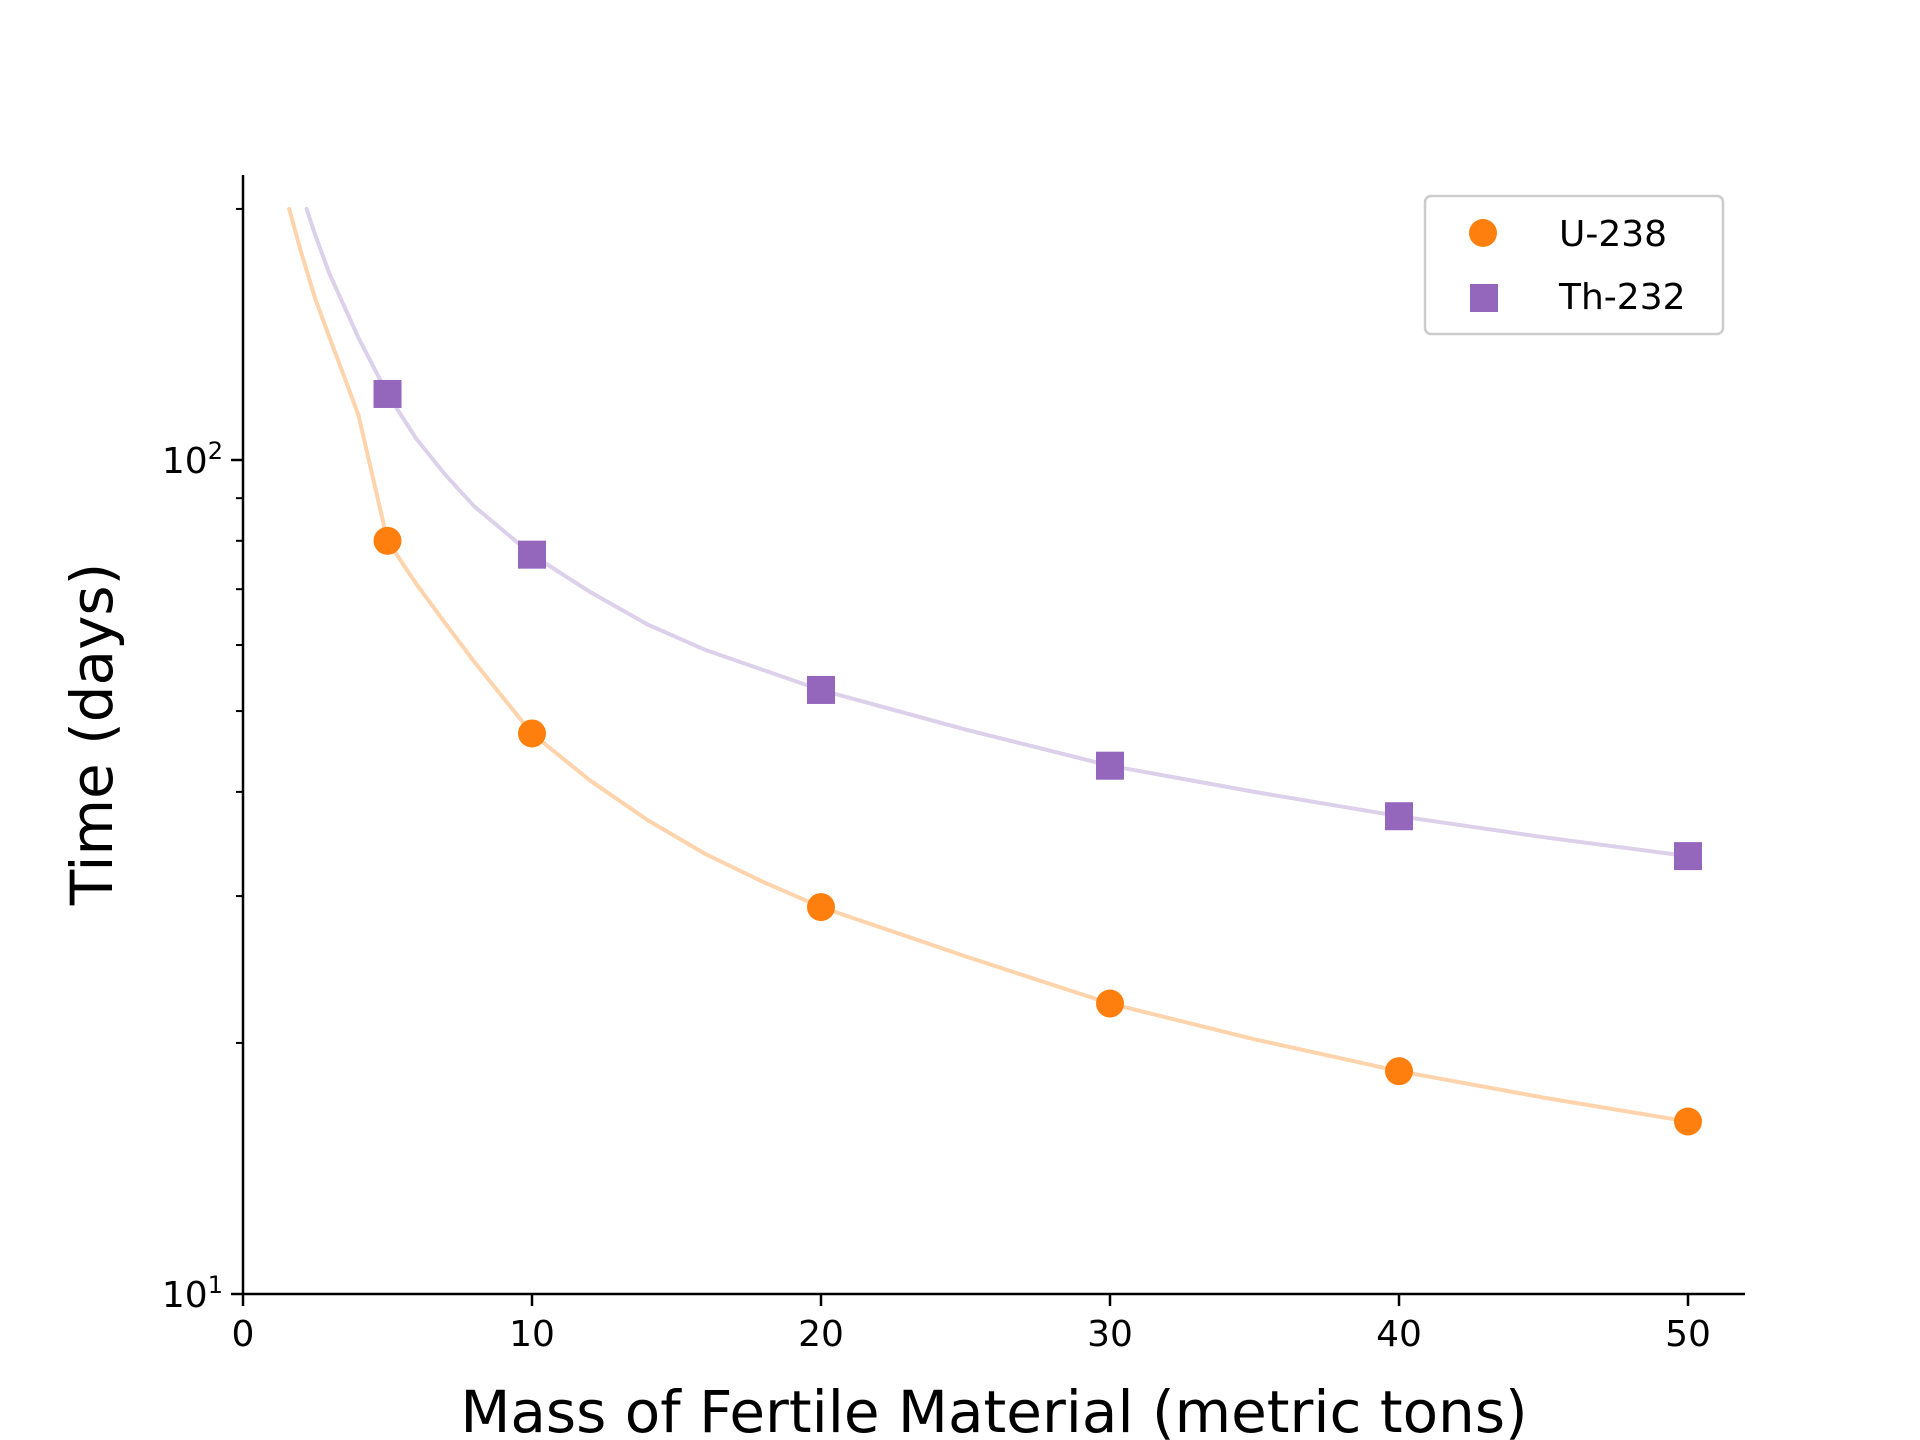  What do you see at coordinates (192, 459) in the screenshot?
I see `y-tick-label: 10²` at bounding box center [192, 459].